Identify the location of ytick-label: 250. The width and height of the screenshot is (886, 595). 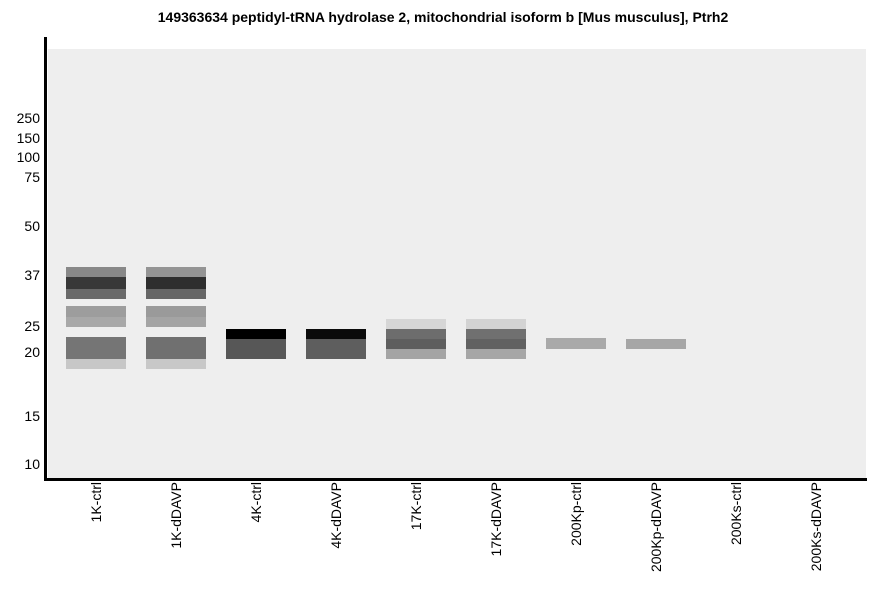
(28, 118).